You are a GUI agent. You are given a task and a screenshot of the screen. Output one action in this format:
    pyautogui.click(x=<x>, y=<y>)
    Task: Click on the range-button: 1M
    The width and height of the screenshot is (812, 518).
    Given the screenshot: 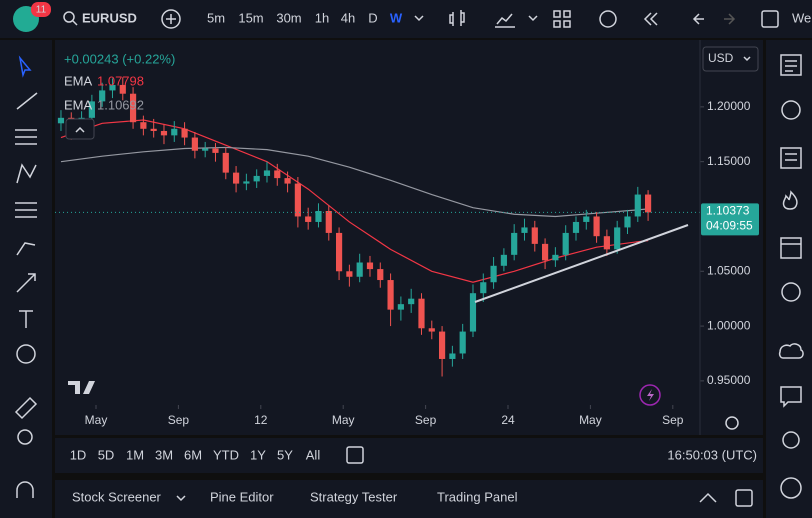 What is the action you would take?
    pyautogui.click(x=135, y=454)
    